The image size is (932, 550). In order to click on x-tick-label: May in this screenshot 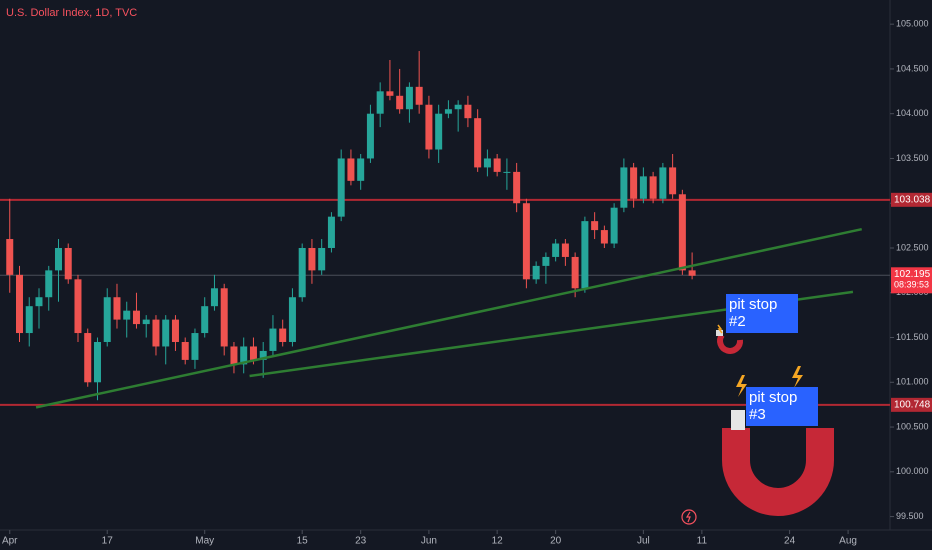, I will do `click(204, 541)`.